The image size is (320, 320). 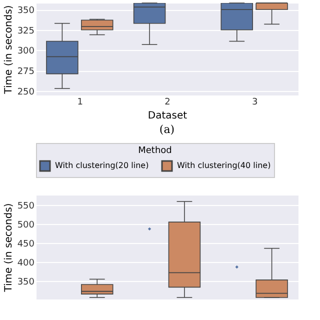 I want to click on y-tick-label: 500, so click(x=26, y=225).